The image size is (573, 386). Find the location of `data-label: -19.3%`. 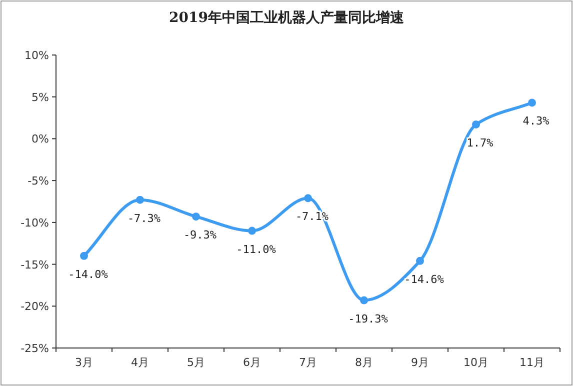

data-label: -19.3% is located at coordinates (368, 319).